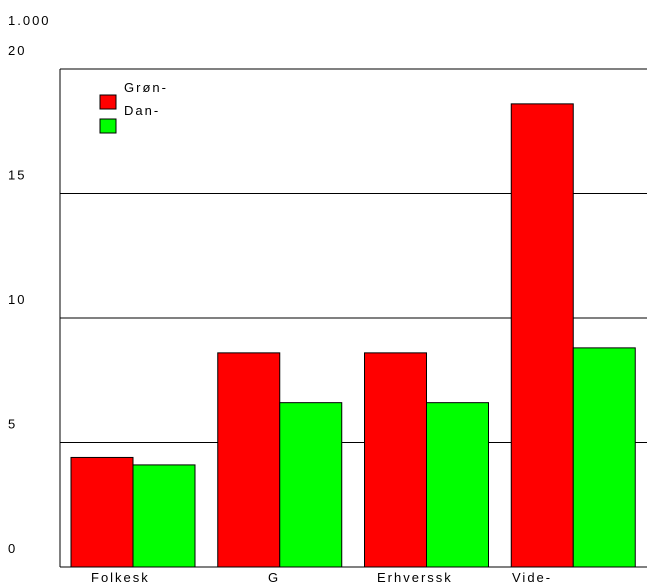 The width and height of the screenshot is (647, 585). I want to click on unit-label: 1.000, so click(29, 20).